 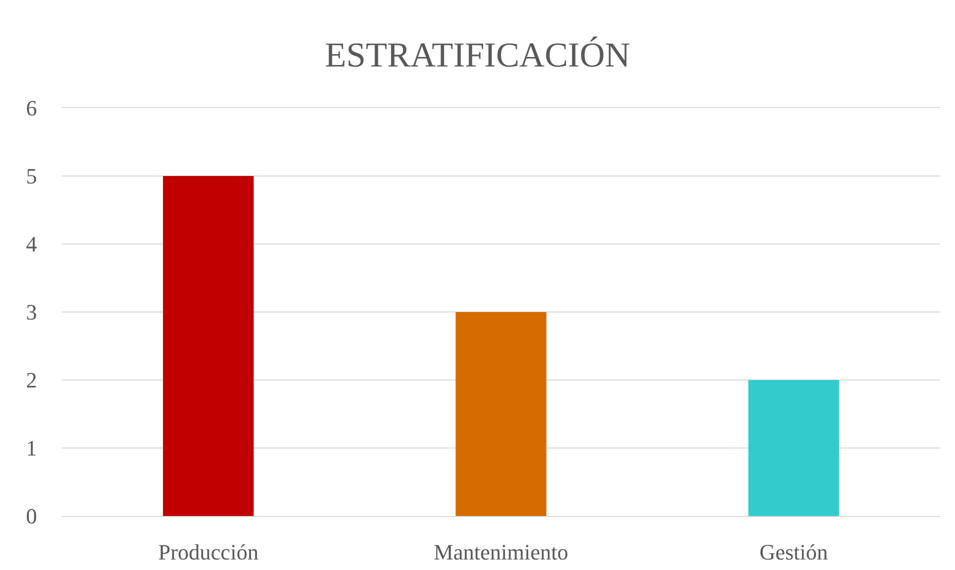 What do you see at coordinates (31, 108) in the screenshot?
I see `y-tick-label: 6` at bounding box center [31, 108].